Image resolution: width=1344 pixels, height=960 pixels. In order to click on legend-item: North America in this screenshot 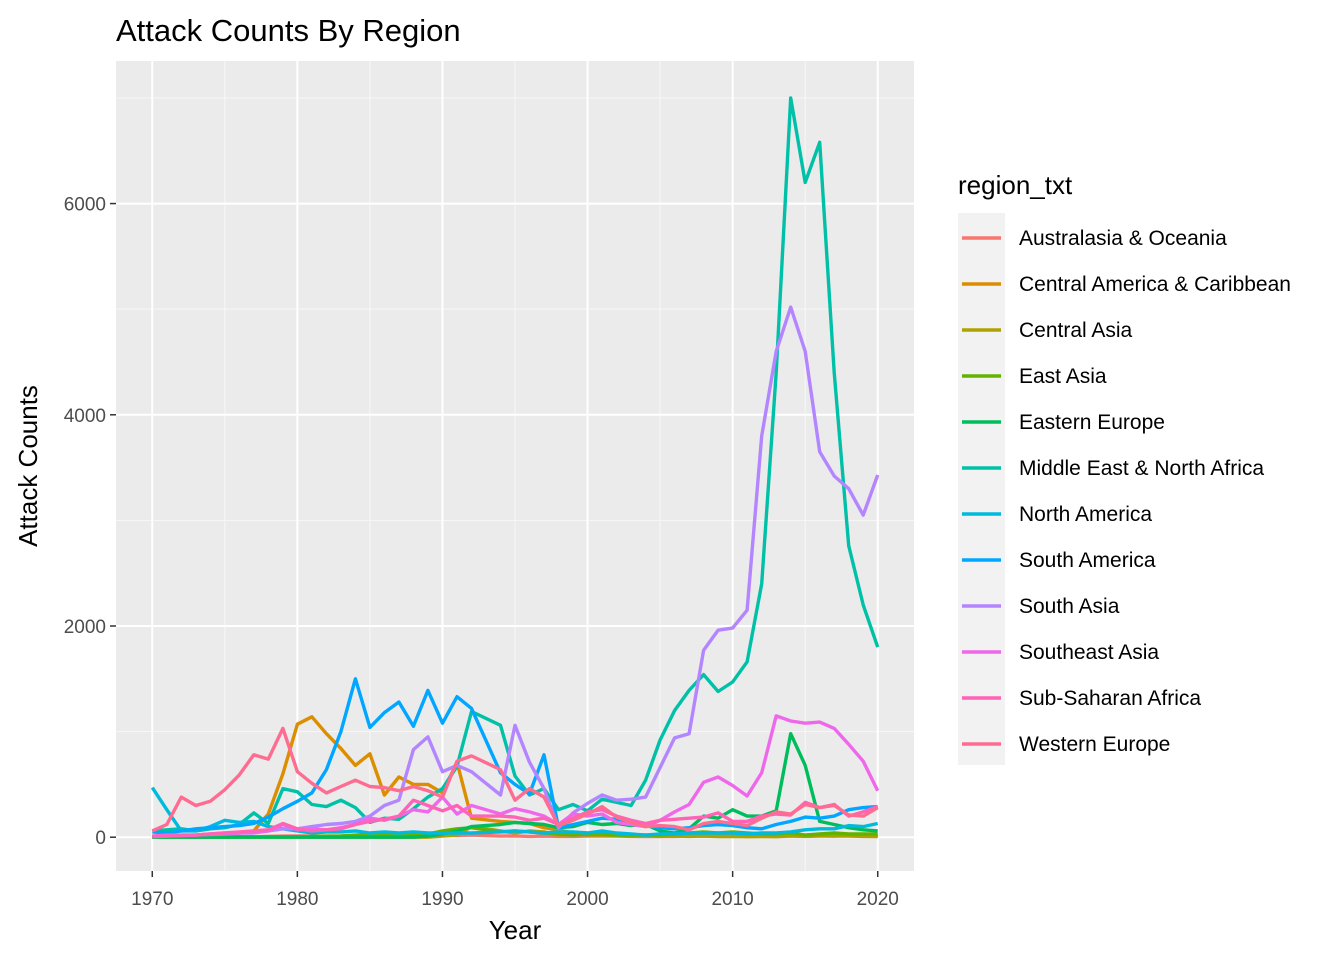, I will do `click(1057, 514)`.